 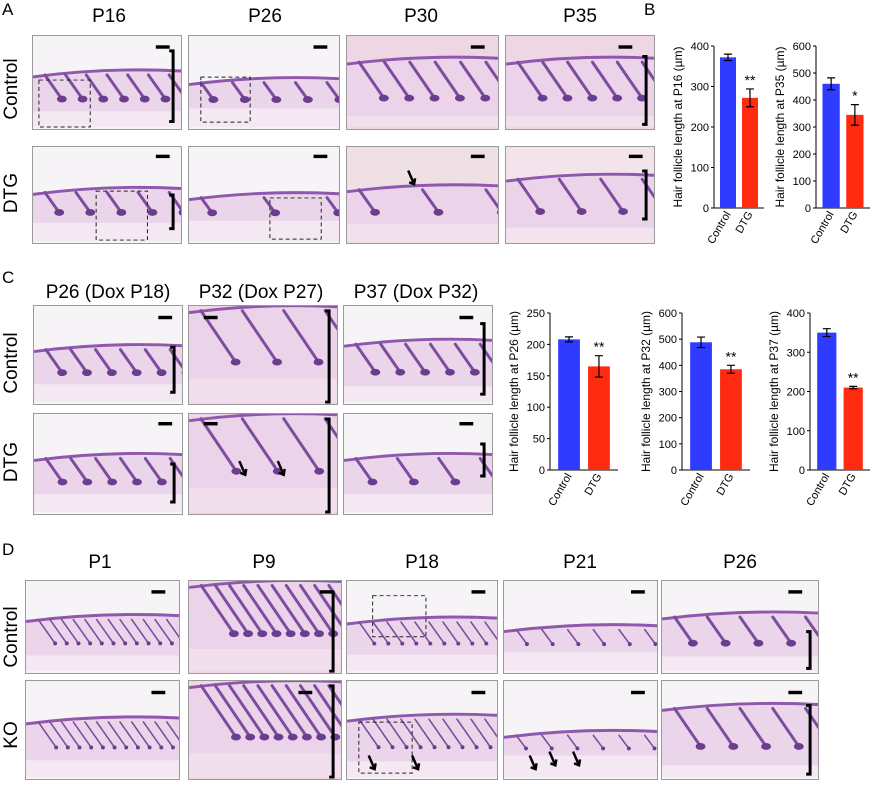 What do you see at coordinates (646, 391) in the screenshot?
I see `y-axis-label: Hair follicle length at P32 (µm)` at bounding box center [646, 391].